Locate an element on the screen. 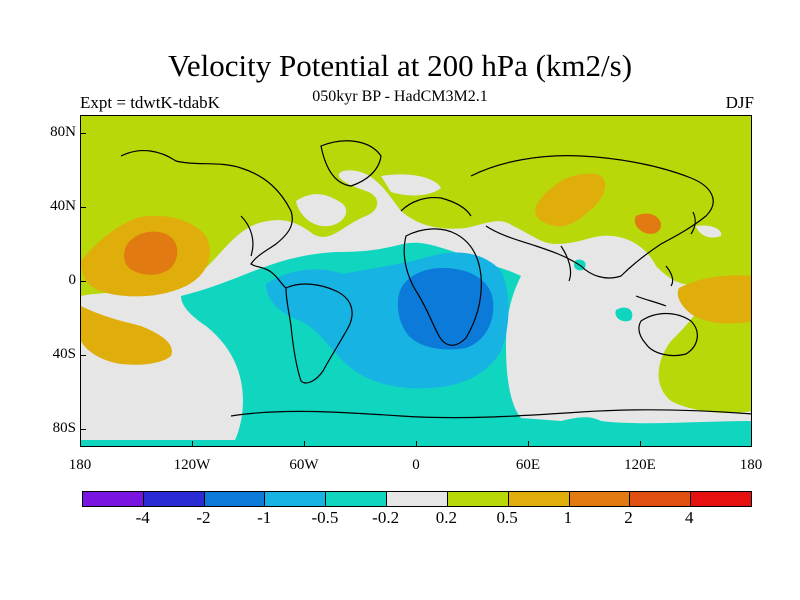 The width and height of the screenshot is (800, 600). neutral-region-pacific is located at coordinates (709, 231).